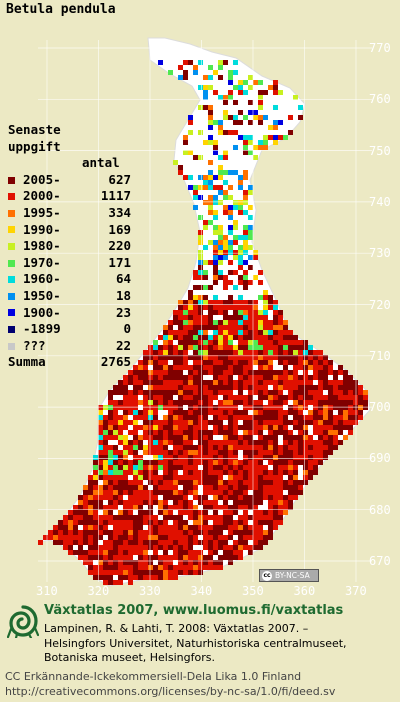 The height and width of the screenshot is (702, 400). Describe the element at coordinates (69, 263) in the screenshot. I see `legend-item: 1970- 171` at that location.